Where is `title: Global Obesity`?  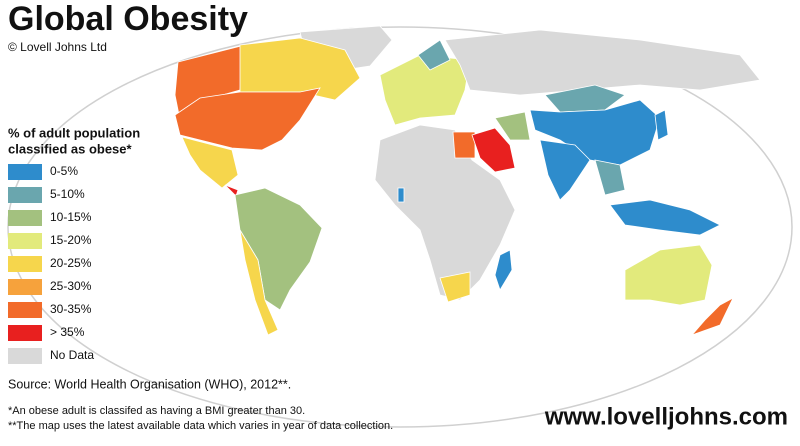 title: Global Obesity is located at coordinates (128, 19).